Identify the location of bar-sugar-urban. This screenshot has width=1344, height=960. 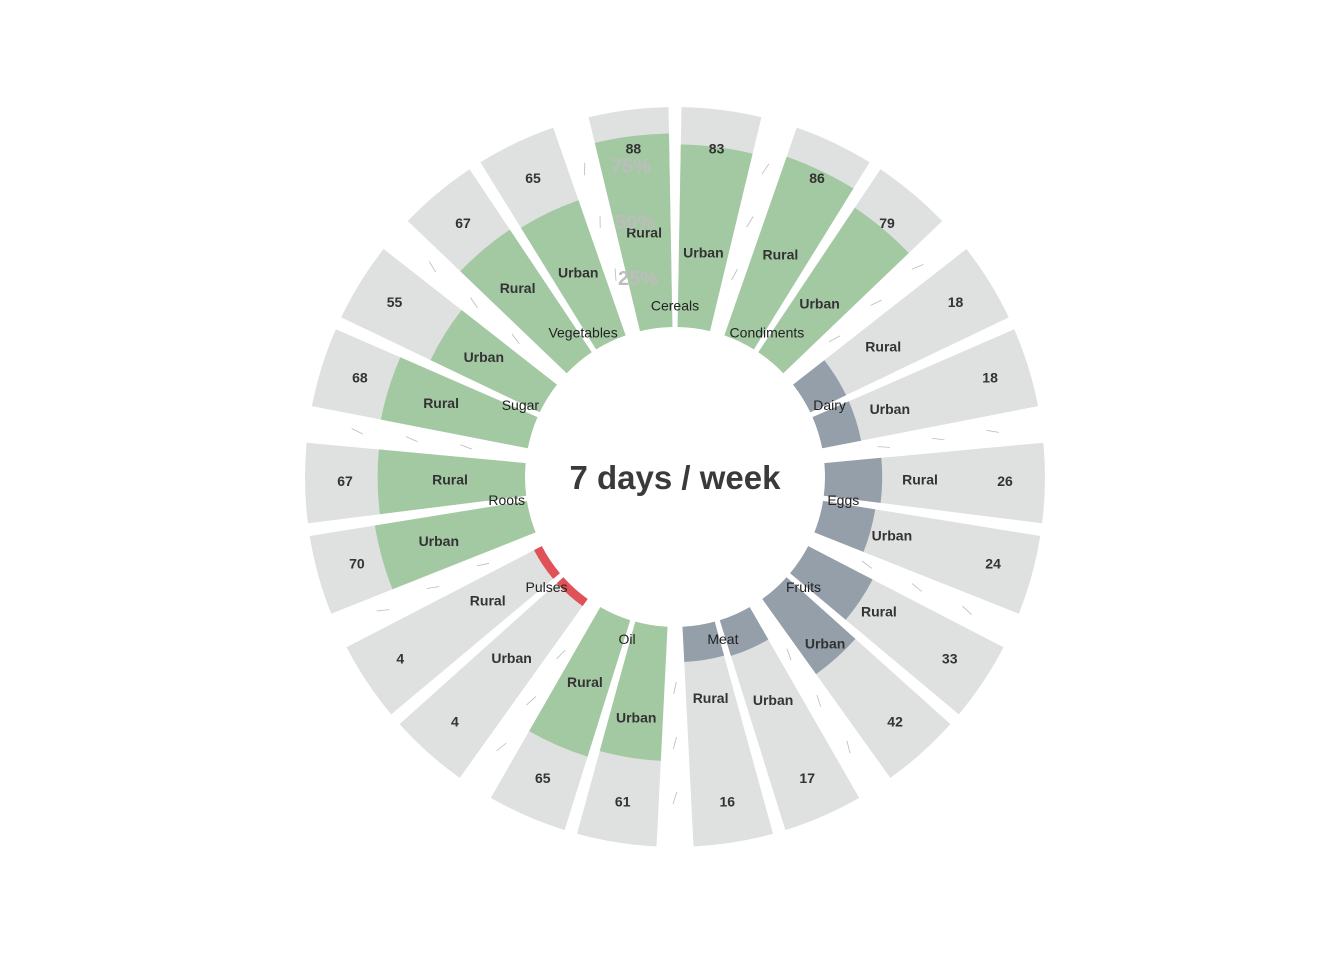
(493, 361).